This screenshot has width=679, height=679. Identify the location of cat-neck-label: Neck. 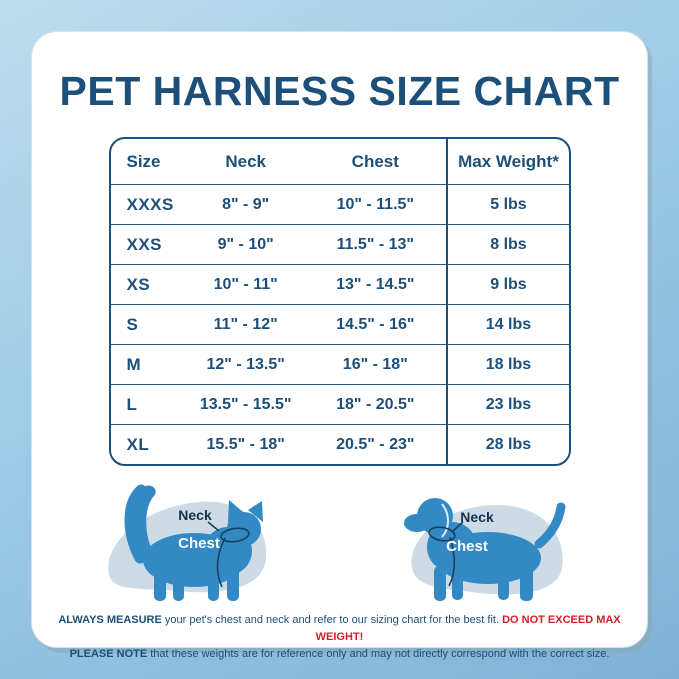
(195, 515).